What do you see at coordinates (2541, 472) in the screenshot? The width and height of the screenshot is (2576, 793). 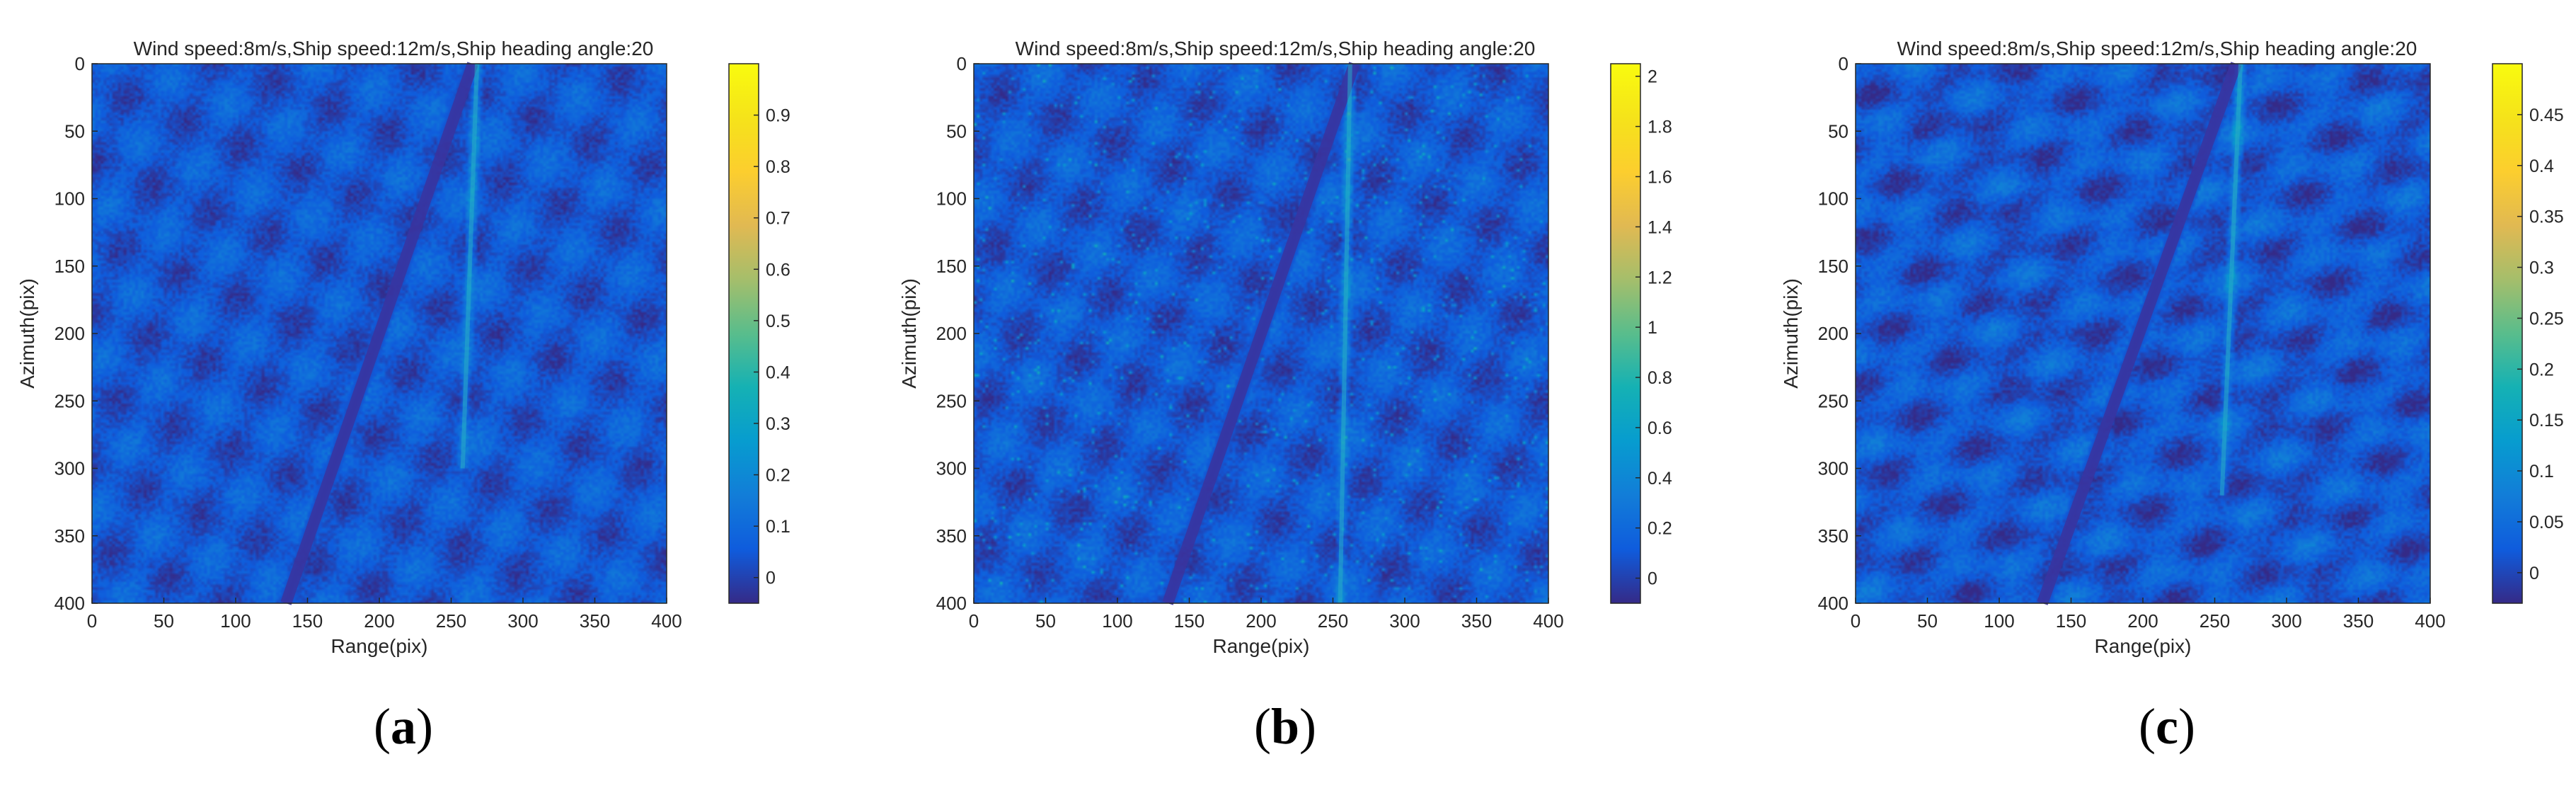 I see `colorbar-tick-label-c: 0.1` at bounding box center [2541, 472].